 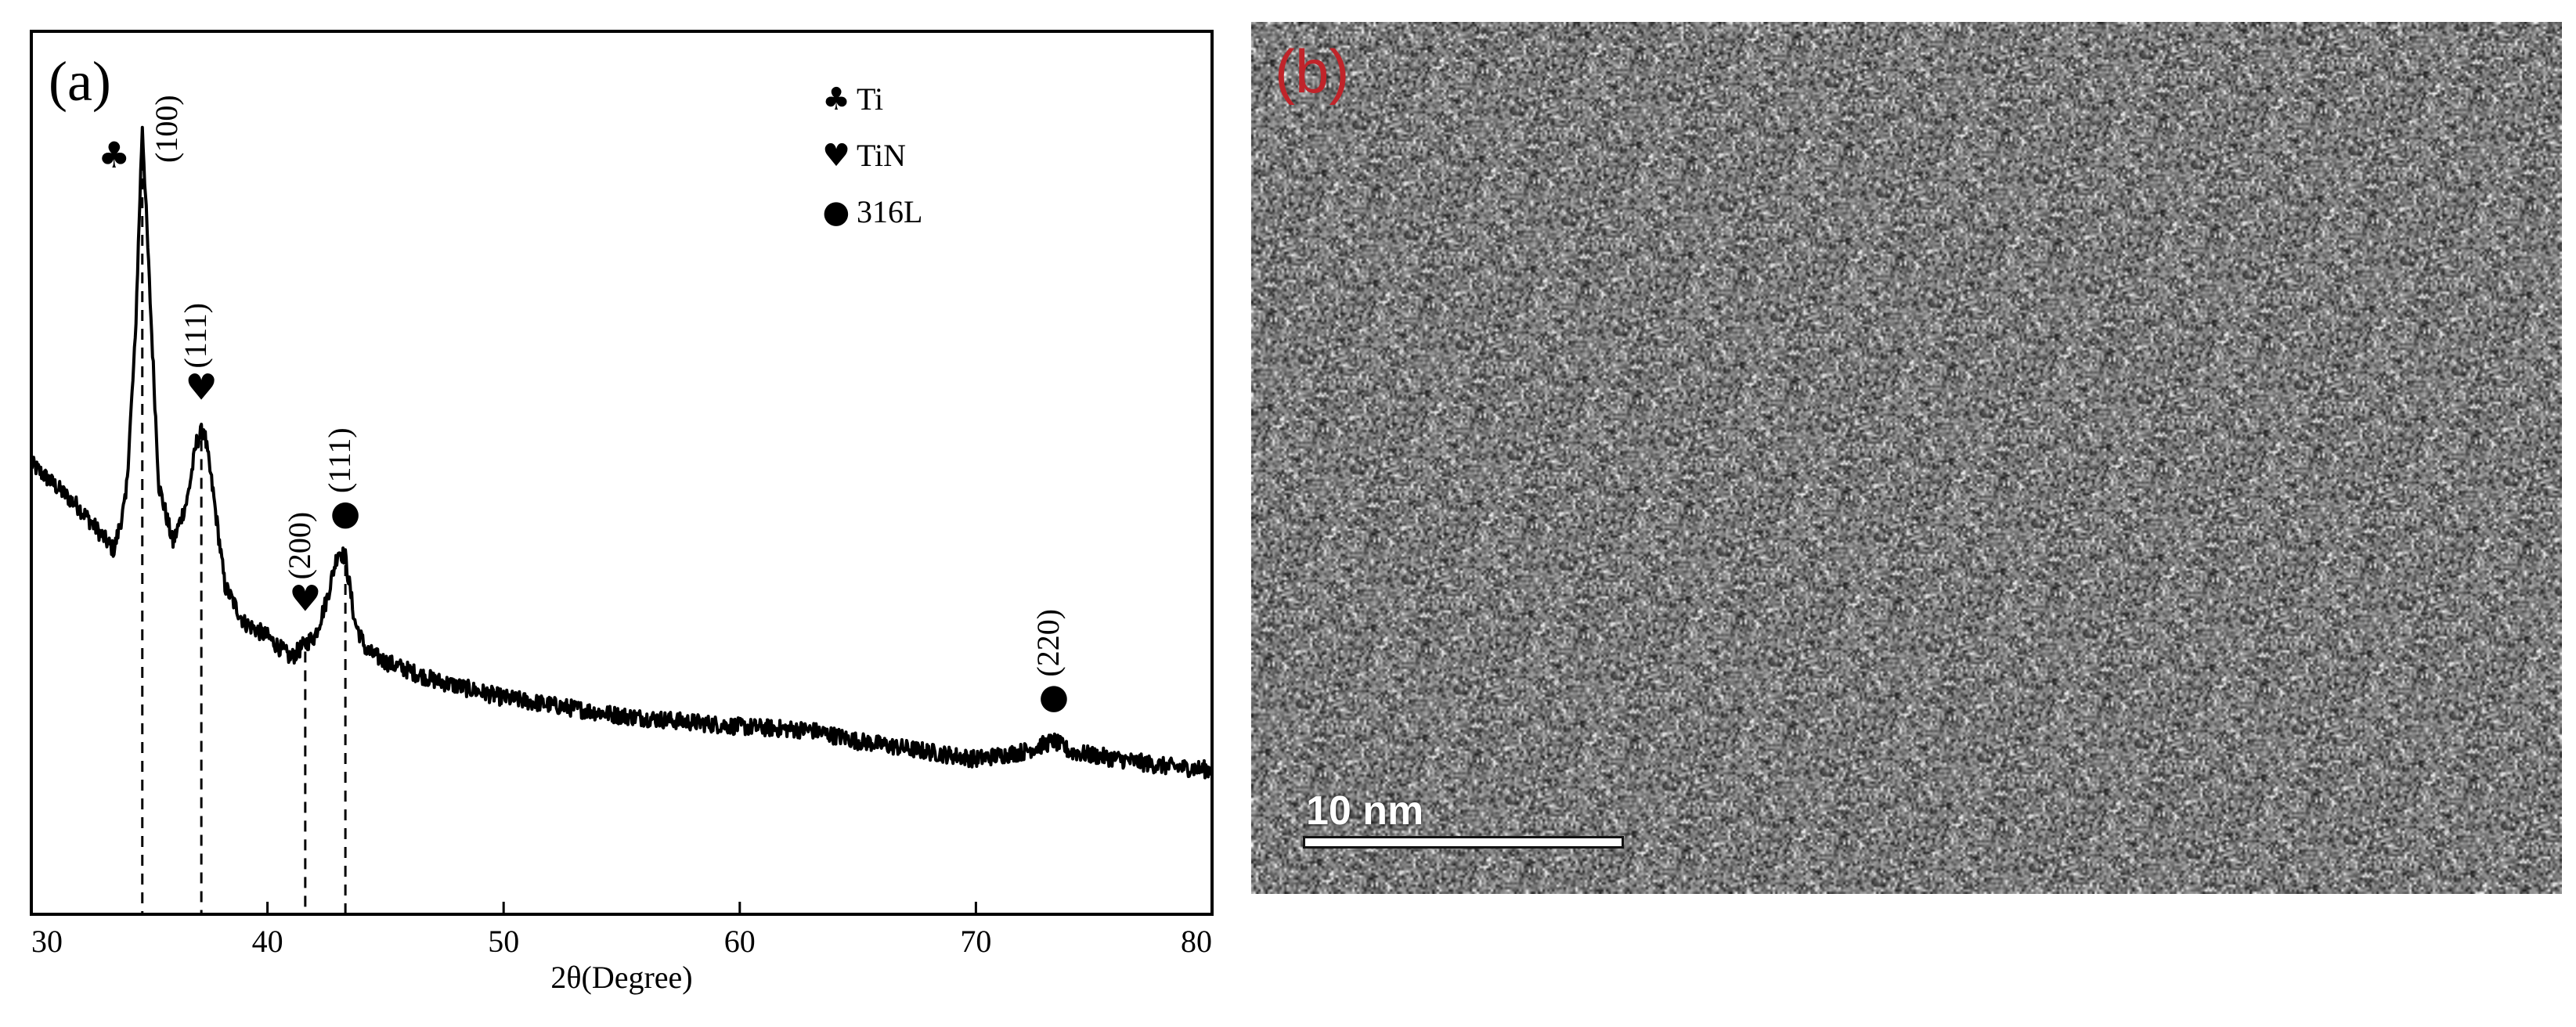 What do you see at coordinates (1196, 941) in the screenshot?
I see `x-tick-label: 80` at bounding box center [1196, 941].